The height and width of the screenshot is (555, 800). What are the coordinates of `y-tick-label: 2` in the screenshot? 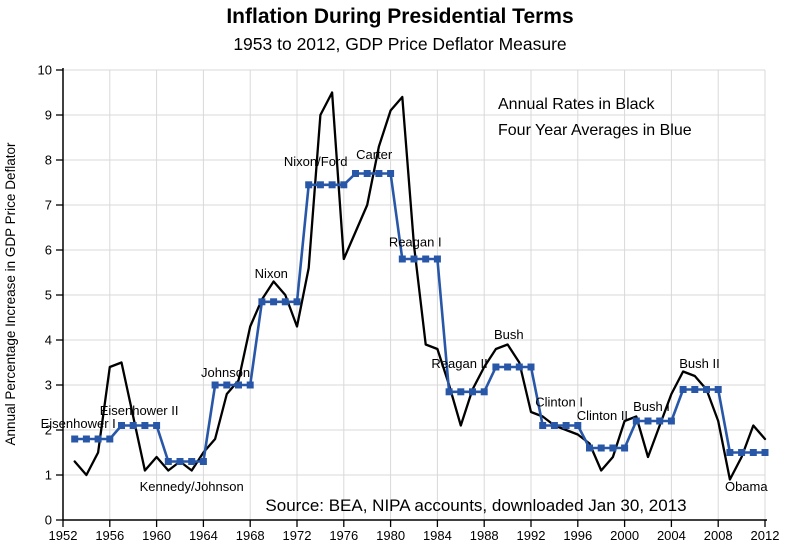 It's located at (48, 430).